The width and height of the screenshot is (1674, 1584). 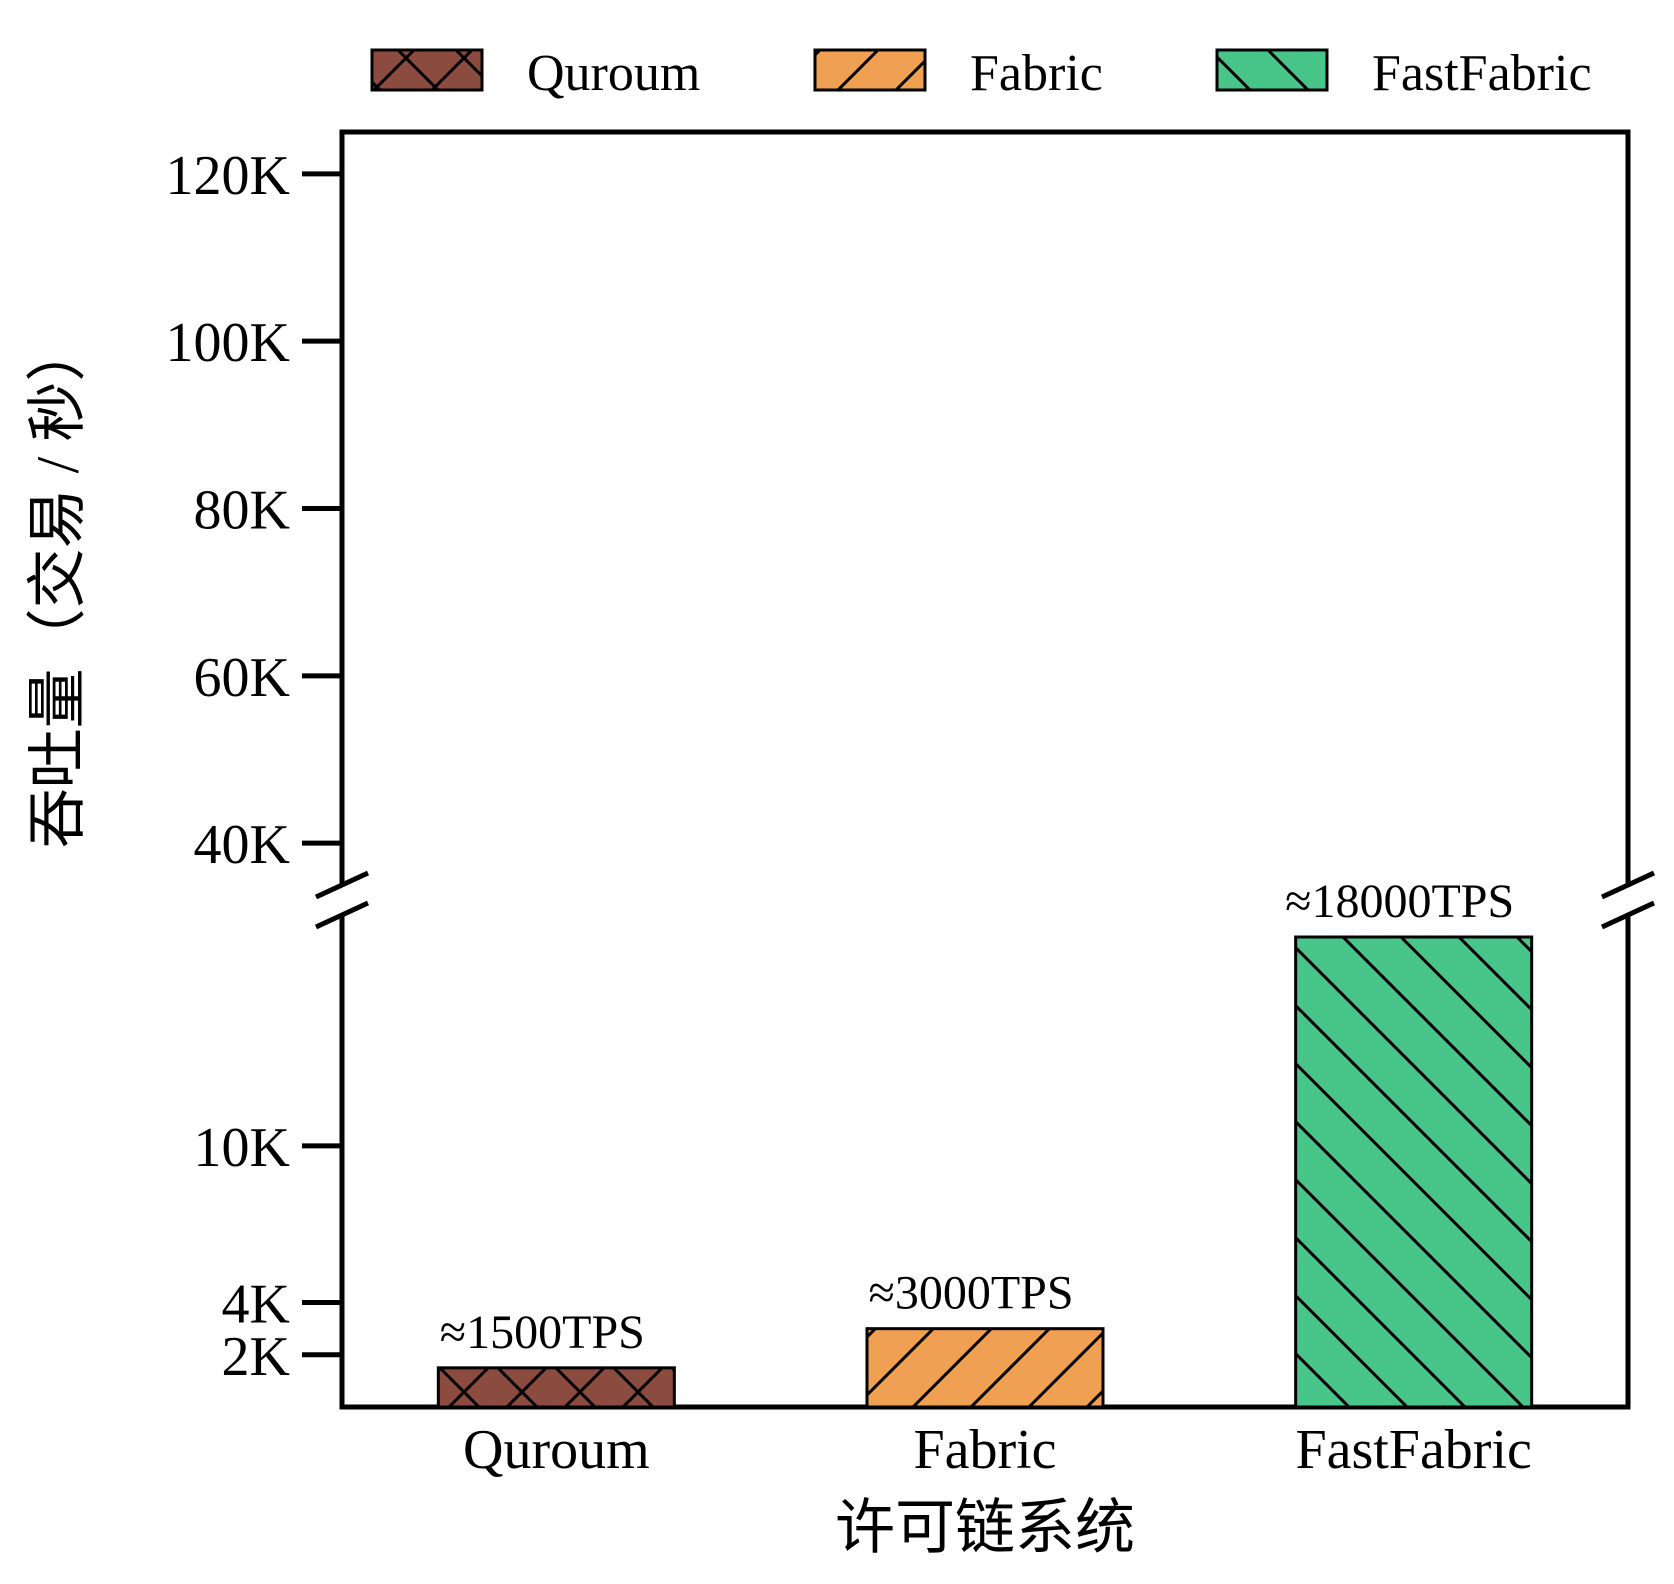 I want to click on y-tick-label: 60K, so click(x=242, y=678).